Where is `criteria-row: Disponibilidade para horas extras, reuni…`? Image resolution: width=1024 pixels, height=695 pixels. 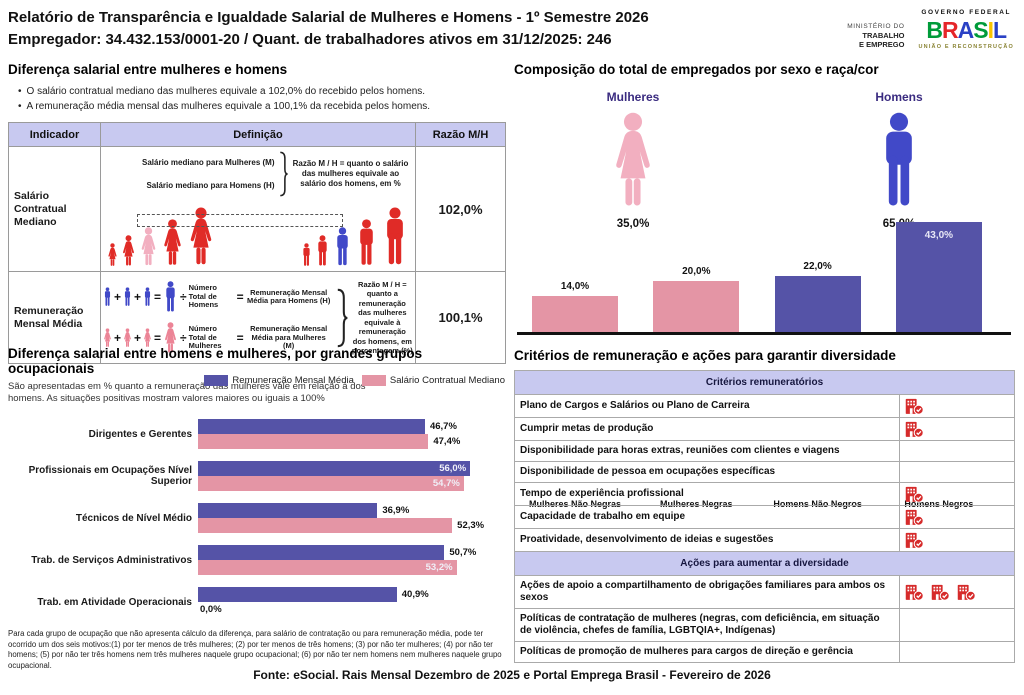 criteria-row: Disponibilidade para horas extras, reuni… is located at coordinates (765, 451).